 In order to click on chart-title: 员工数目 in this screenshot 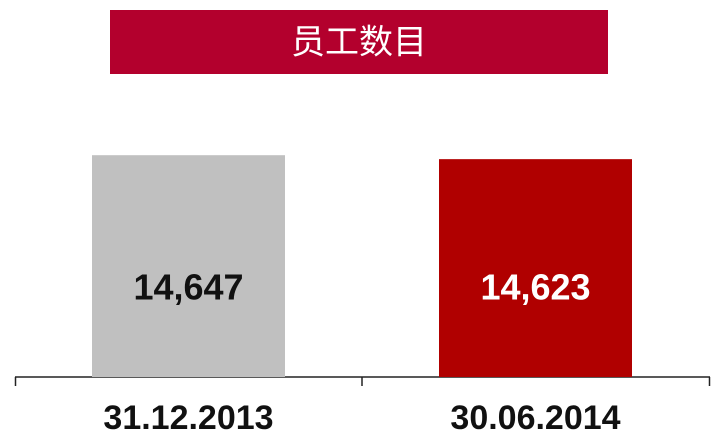, I will do `click(359, 43)`.